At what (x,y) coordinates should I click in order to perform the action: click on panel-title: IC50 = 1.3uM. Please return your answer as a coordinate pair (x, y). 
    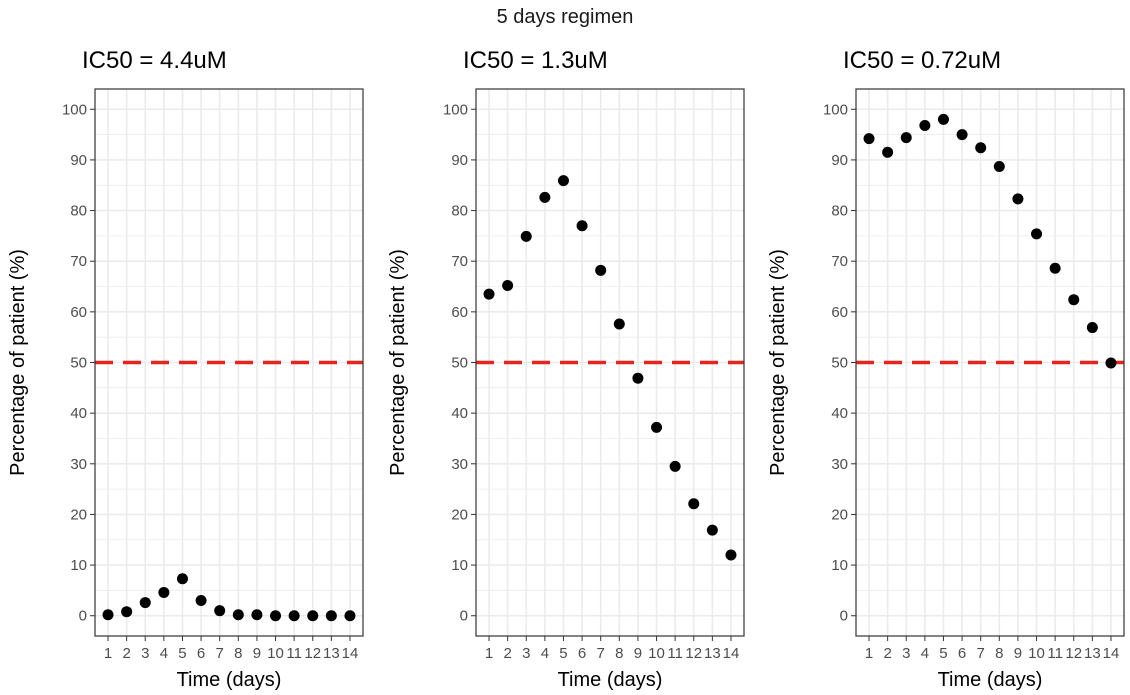
    Looking at the image, I should click on (535, 60).